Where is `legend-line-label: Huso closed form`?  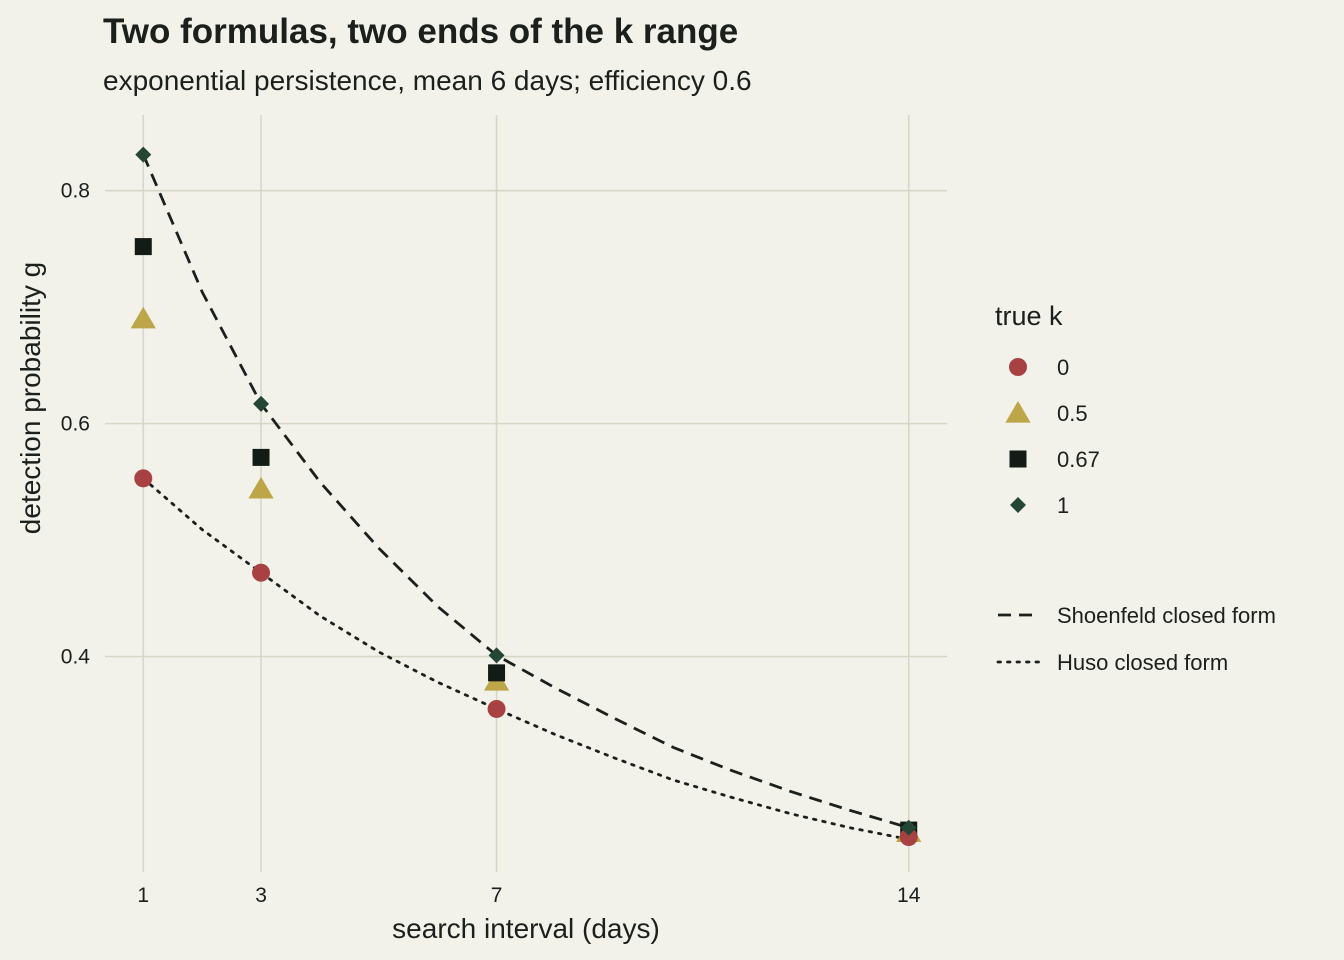
legend-line-label: Huso closed form is located at coordinates (1142, 662).